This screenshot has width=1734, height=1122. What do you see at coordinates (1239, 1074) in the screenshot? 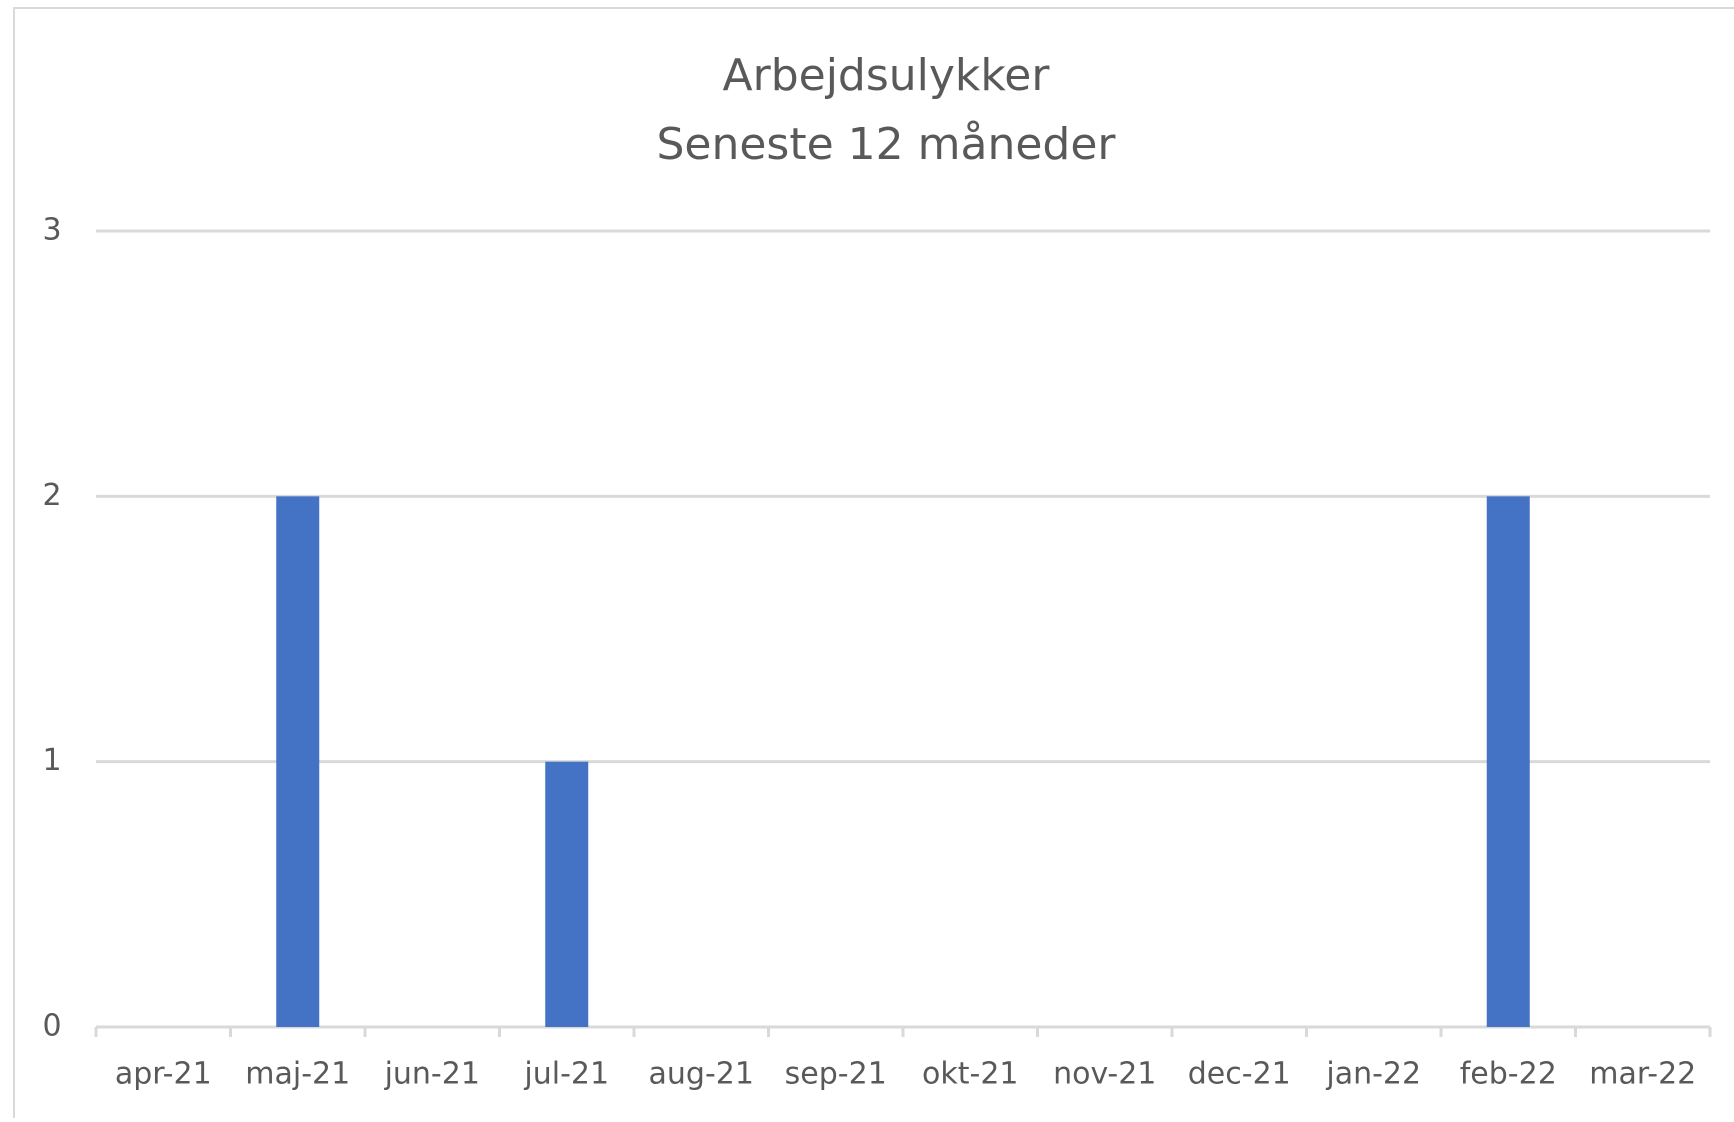
I see `x-tick-label: dec-21` at bounding box center [1239, 1074].